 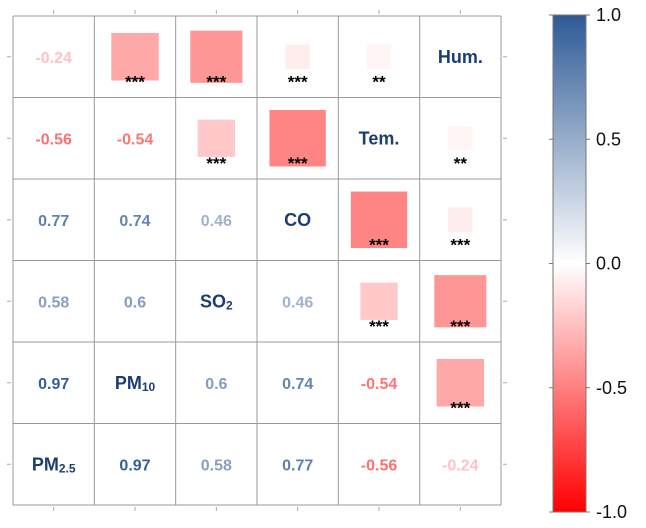 I want to click on colorbar-tick-label: 0.0, so click(x=608, y=264).